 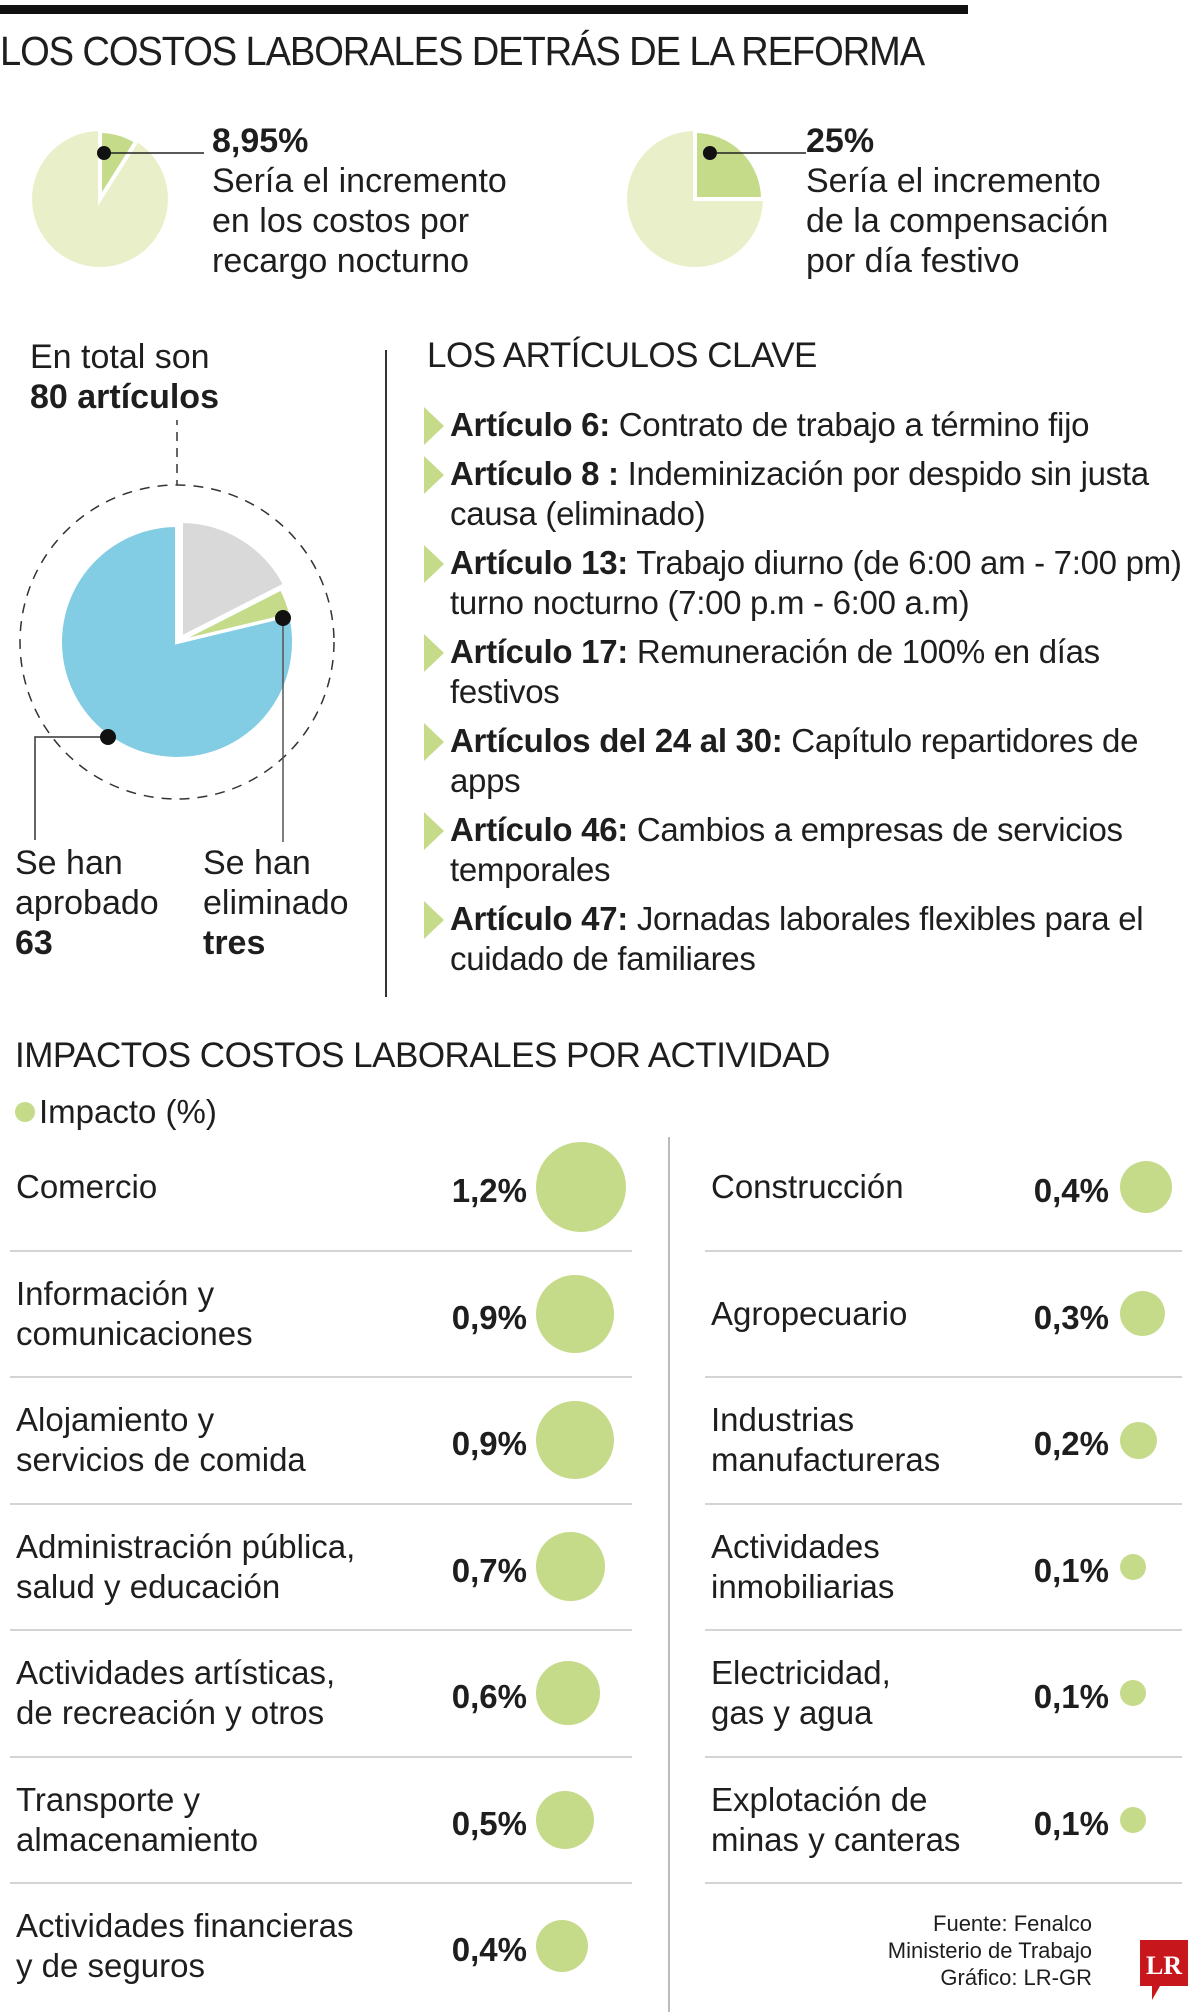 What do you see at coordinates (819, 1799) in the screenshot?
I see `activity-label-line: Explotación de` at bounding box center [819, 1799].